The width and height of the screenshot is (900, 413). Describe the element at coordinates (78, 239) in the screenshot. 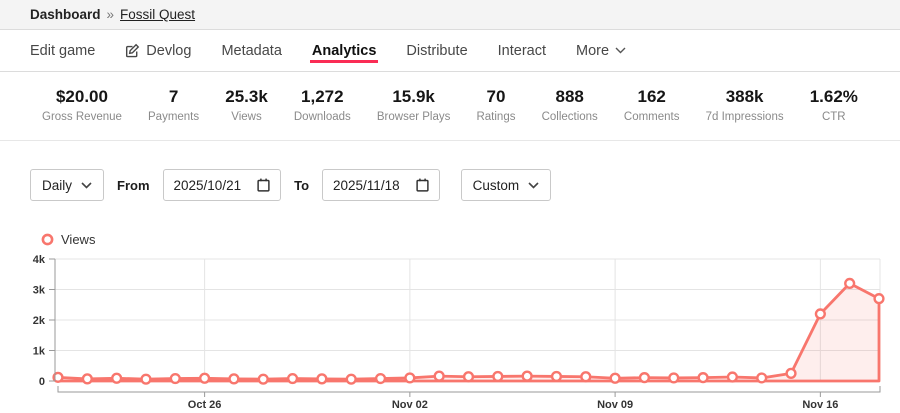

I see `legend-label: Views` at that location.